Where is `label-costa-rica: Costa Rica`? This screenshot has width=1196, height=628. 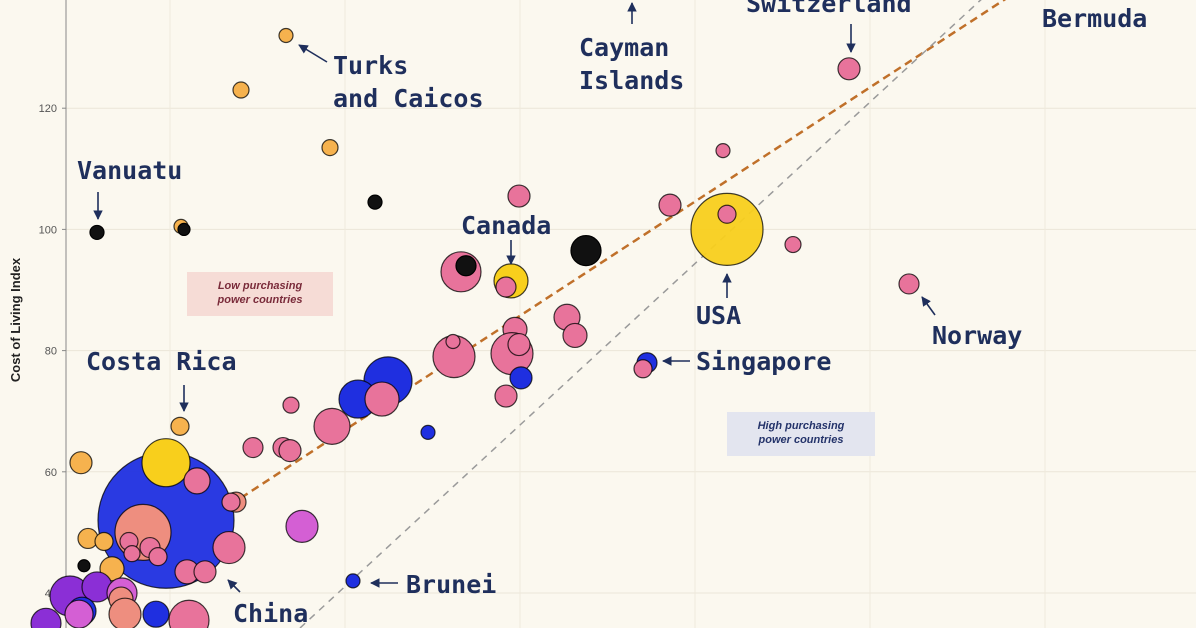 label-costa-rica: Costa Rica is located at coordinates (161, 361).